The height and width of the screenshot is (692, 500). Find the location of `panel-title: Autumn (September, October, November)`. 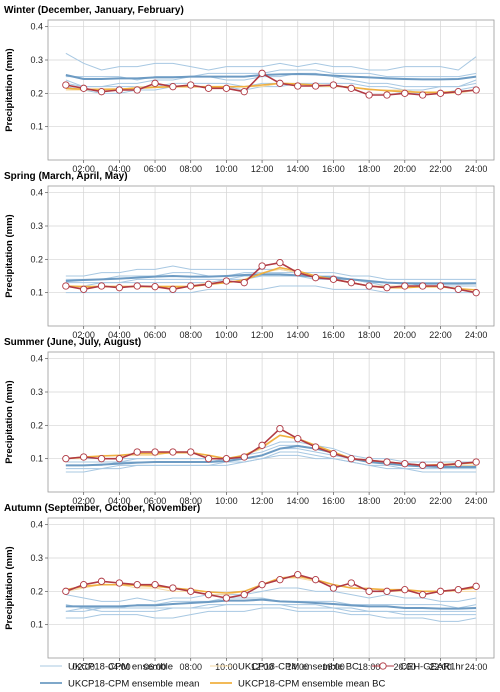

panel-title: Autumn (September, October, November) is located at coordinates (102, 508).